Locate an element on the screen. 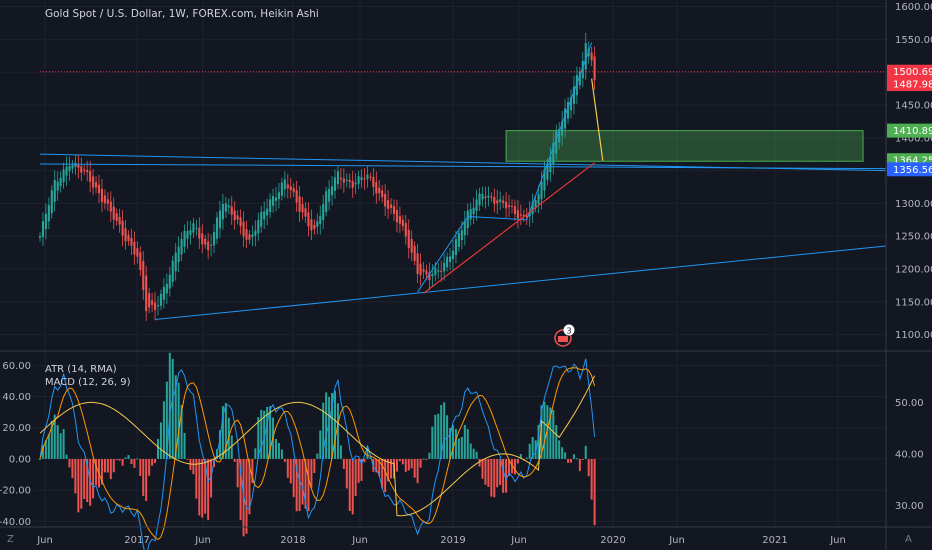  indicator-right-tick: 50.00 is located at coordinates (909, 403).